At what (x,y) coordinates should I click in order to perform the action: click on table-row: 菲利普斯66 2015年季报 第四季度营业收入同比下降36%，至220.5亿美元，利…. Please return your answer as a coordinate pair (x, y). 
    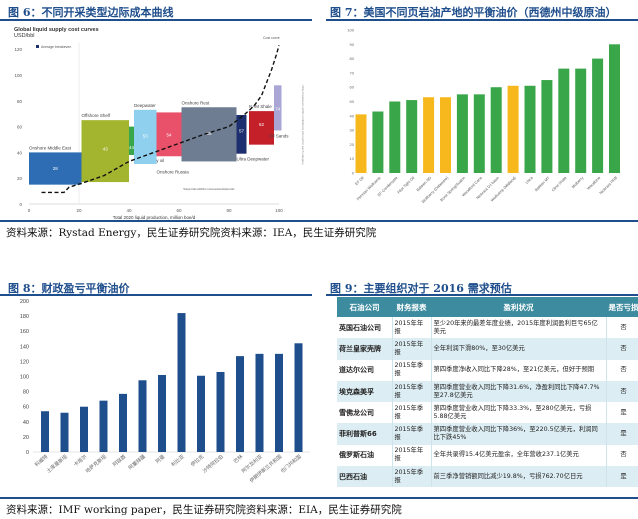
    Looking at the image, I should click on (487, 434).